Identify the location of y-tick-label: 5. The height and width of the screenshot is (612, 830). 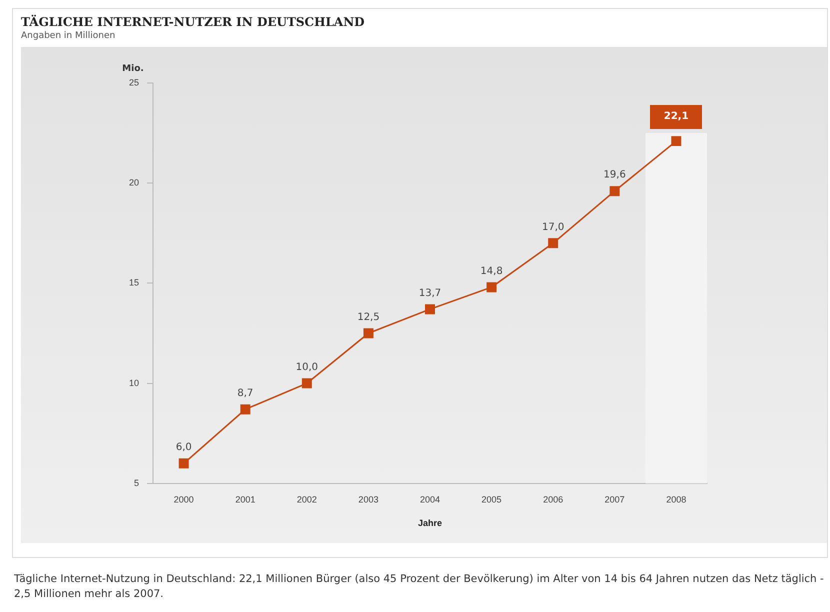
(137, 483).